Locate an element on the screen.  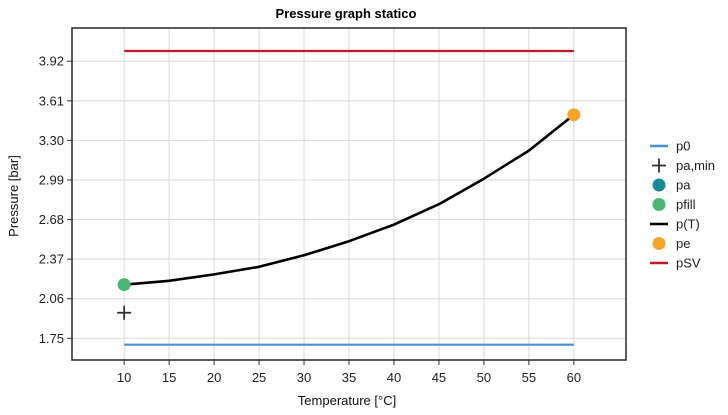
x-axis-ticks: 10 15 20 25 30 35 40 45 50 55 60 is located at coordinates (349, 372).